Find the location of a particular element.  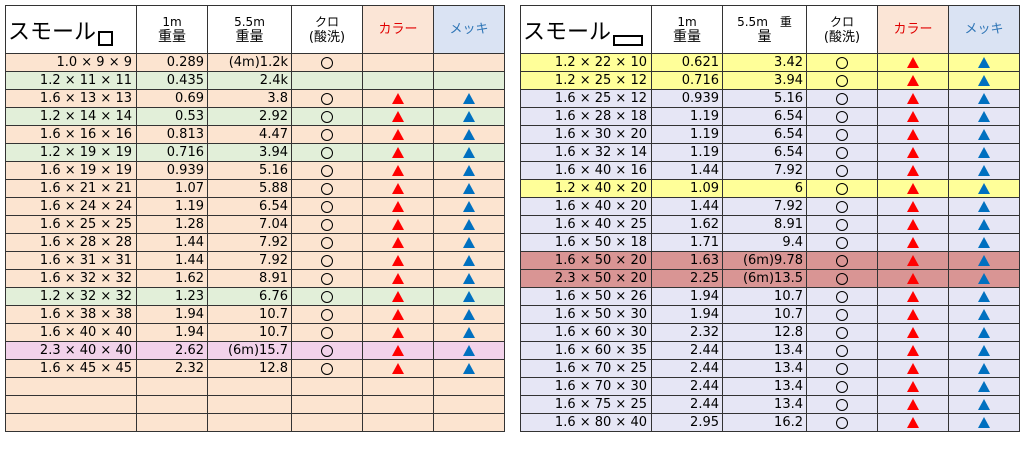

weight-1m-cell: 2.25 is located at coordinates (687, 278).